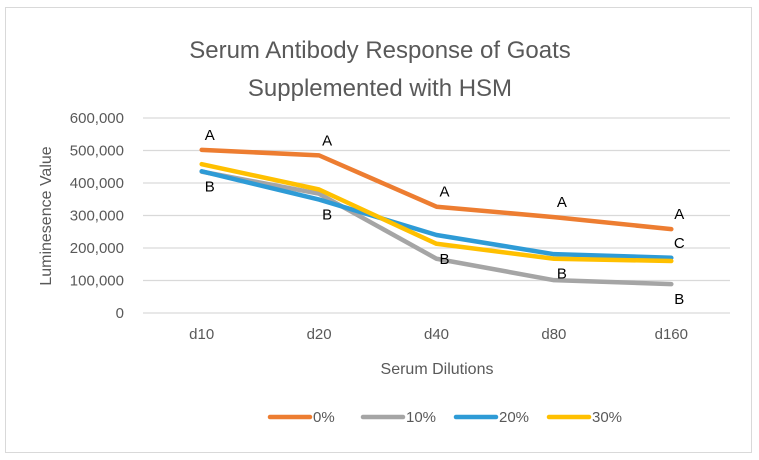  Describe the element at coordinates (679, 243) in the screenshot. I see `annotation-label: C` at that location.